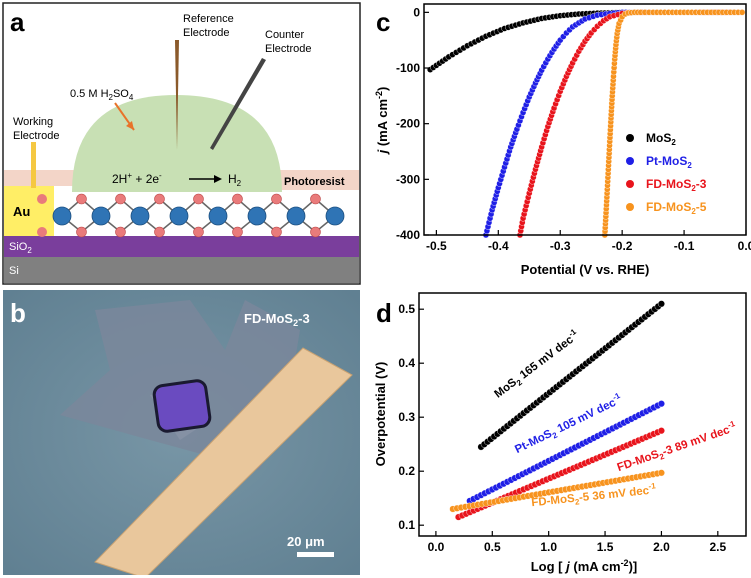 This screenshot has width=751, height=578. I want to click on scalebar, so click(315, 554).